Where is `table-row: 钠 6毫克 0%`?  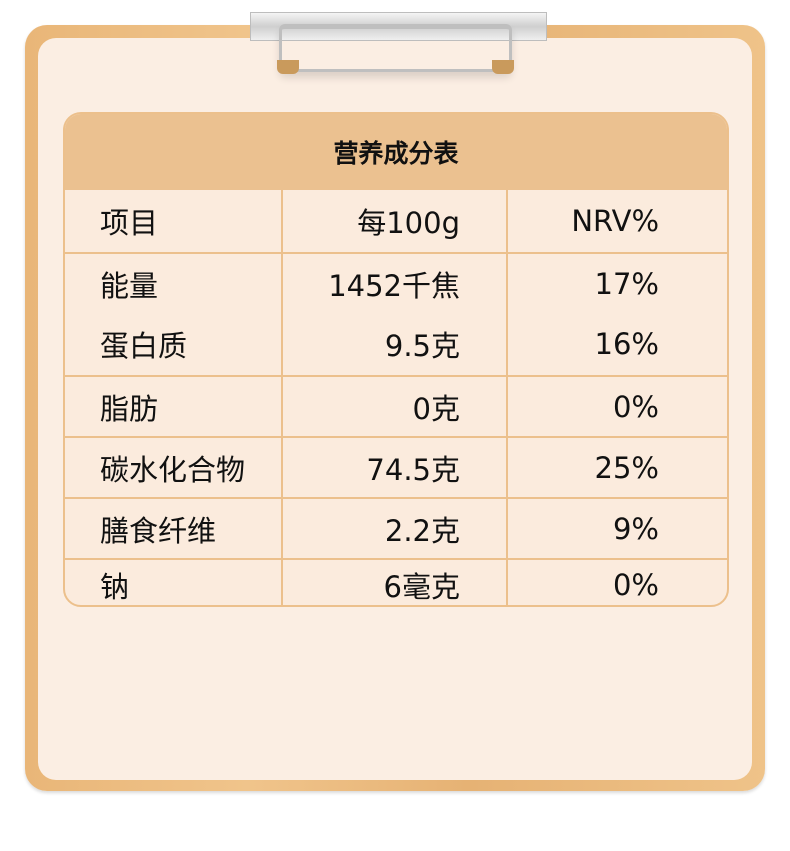
table-row: 钠 6毫克 0% is located at coordinates (396, 581).